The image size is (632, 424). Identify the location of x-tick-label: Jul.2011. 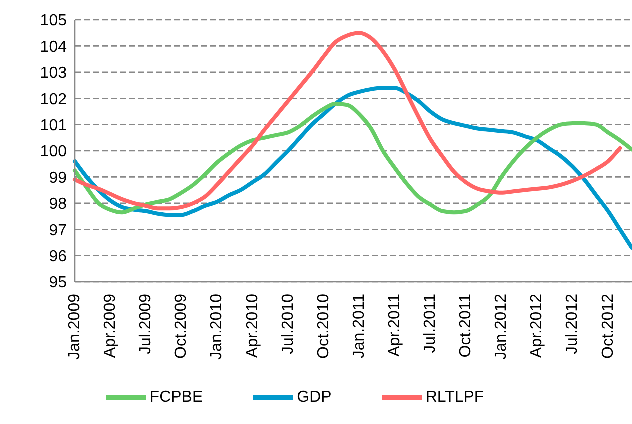
(431, 324).